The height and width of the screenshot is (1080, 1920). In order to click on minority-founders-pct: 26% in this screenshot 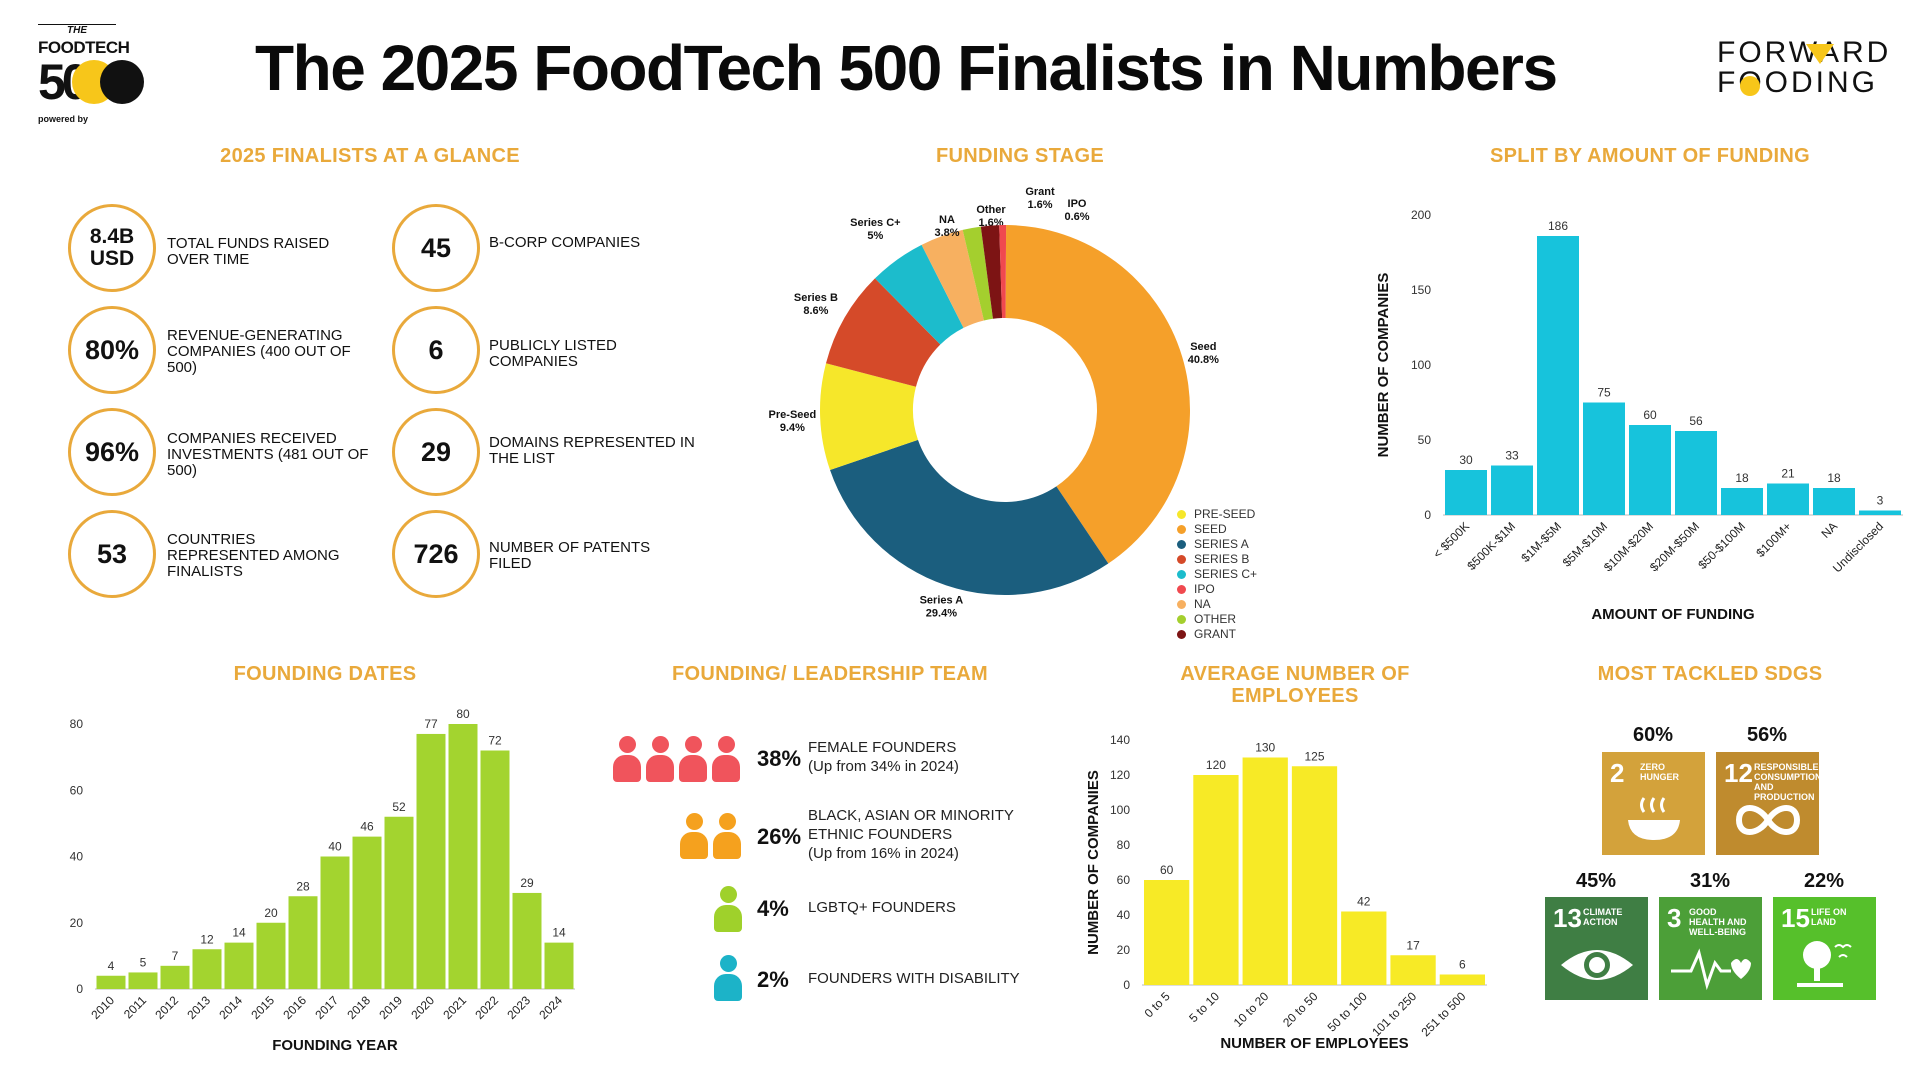, I will do `click(779, 836)`.